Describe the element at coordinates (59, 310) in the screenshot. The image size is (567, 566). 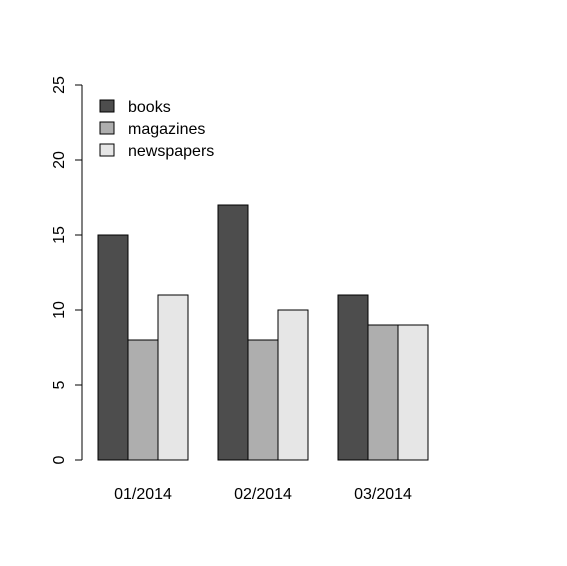
I see `y-tick-label: 10` at that location.